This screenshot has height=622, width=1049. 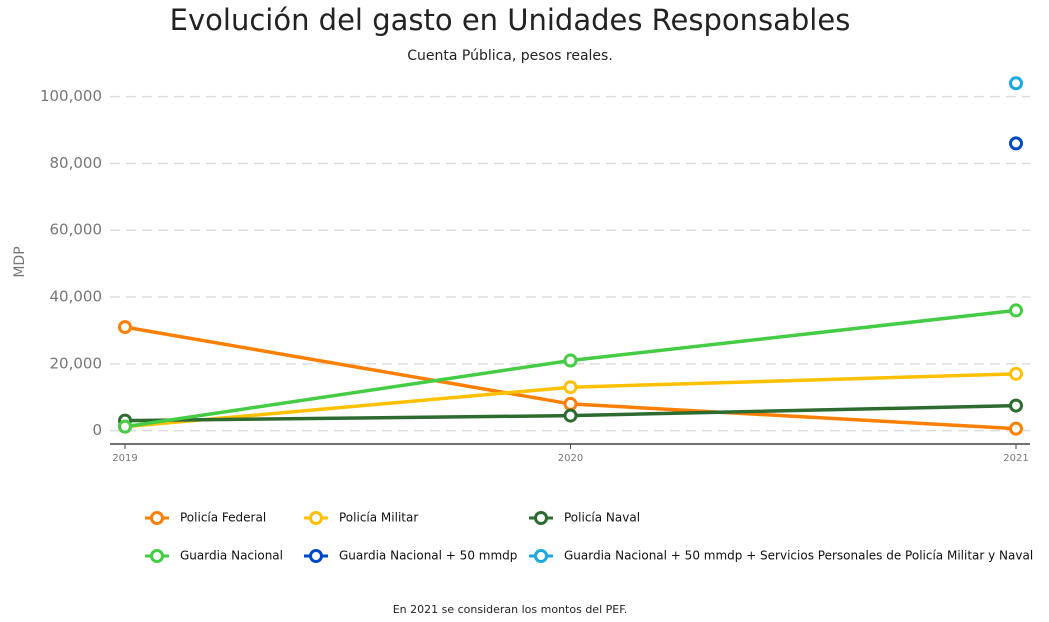 I want to click on x-tick-label: 2021, so click(x=1015, y=458).